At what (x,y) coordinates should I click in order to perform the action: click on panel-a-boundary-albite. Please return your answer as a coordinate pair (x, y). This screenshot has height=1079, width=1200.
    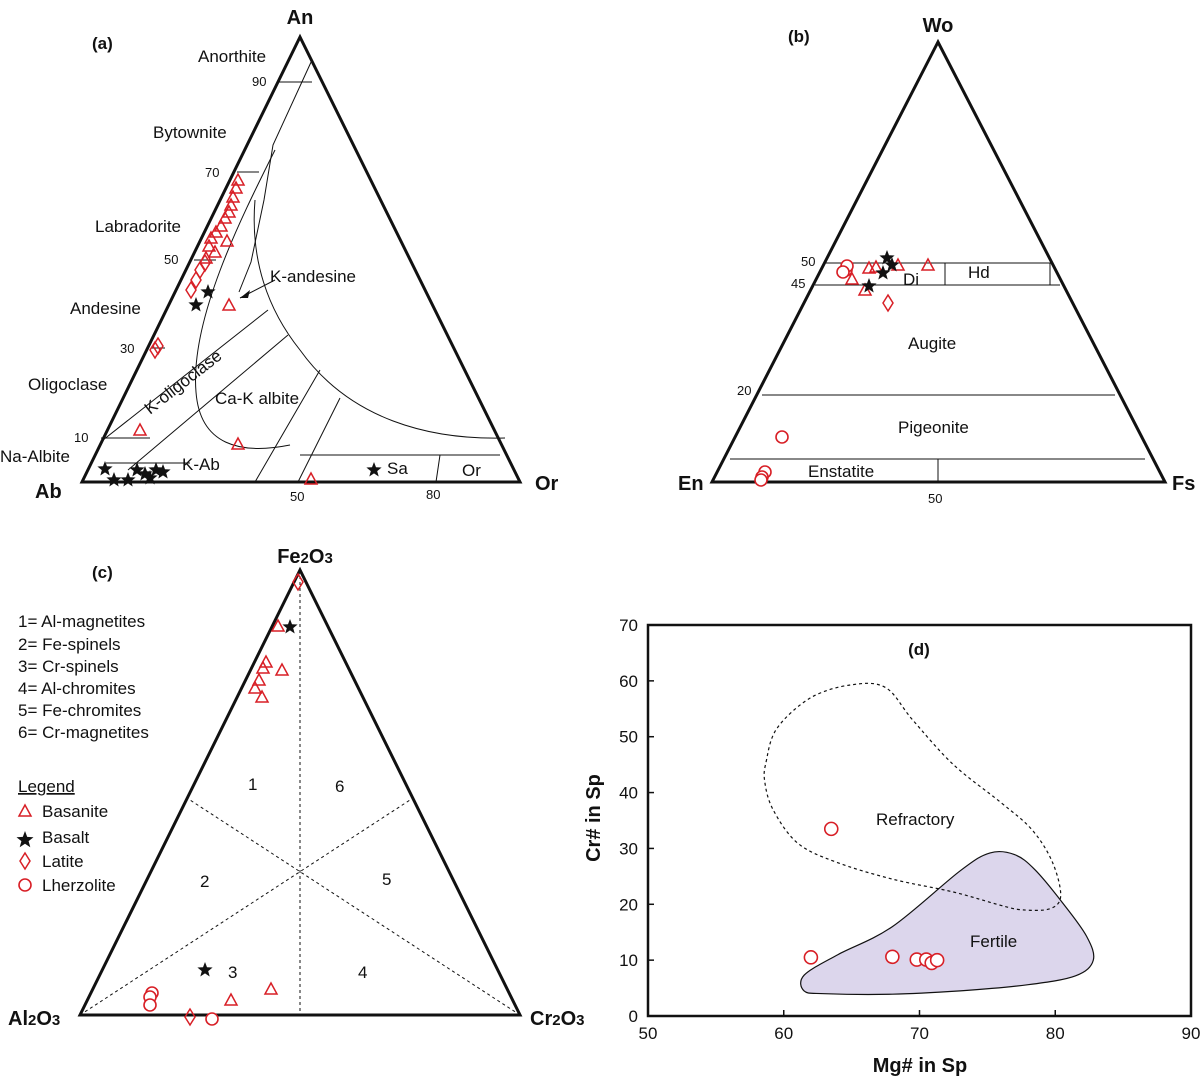
    Looking at the image, I should click on (148, 450).